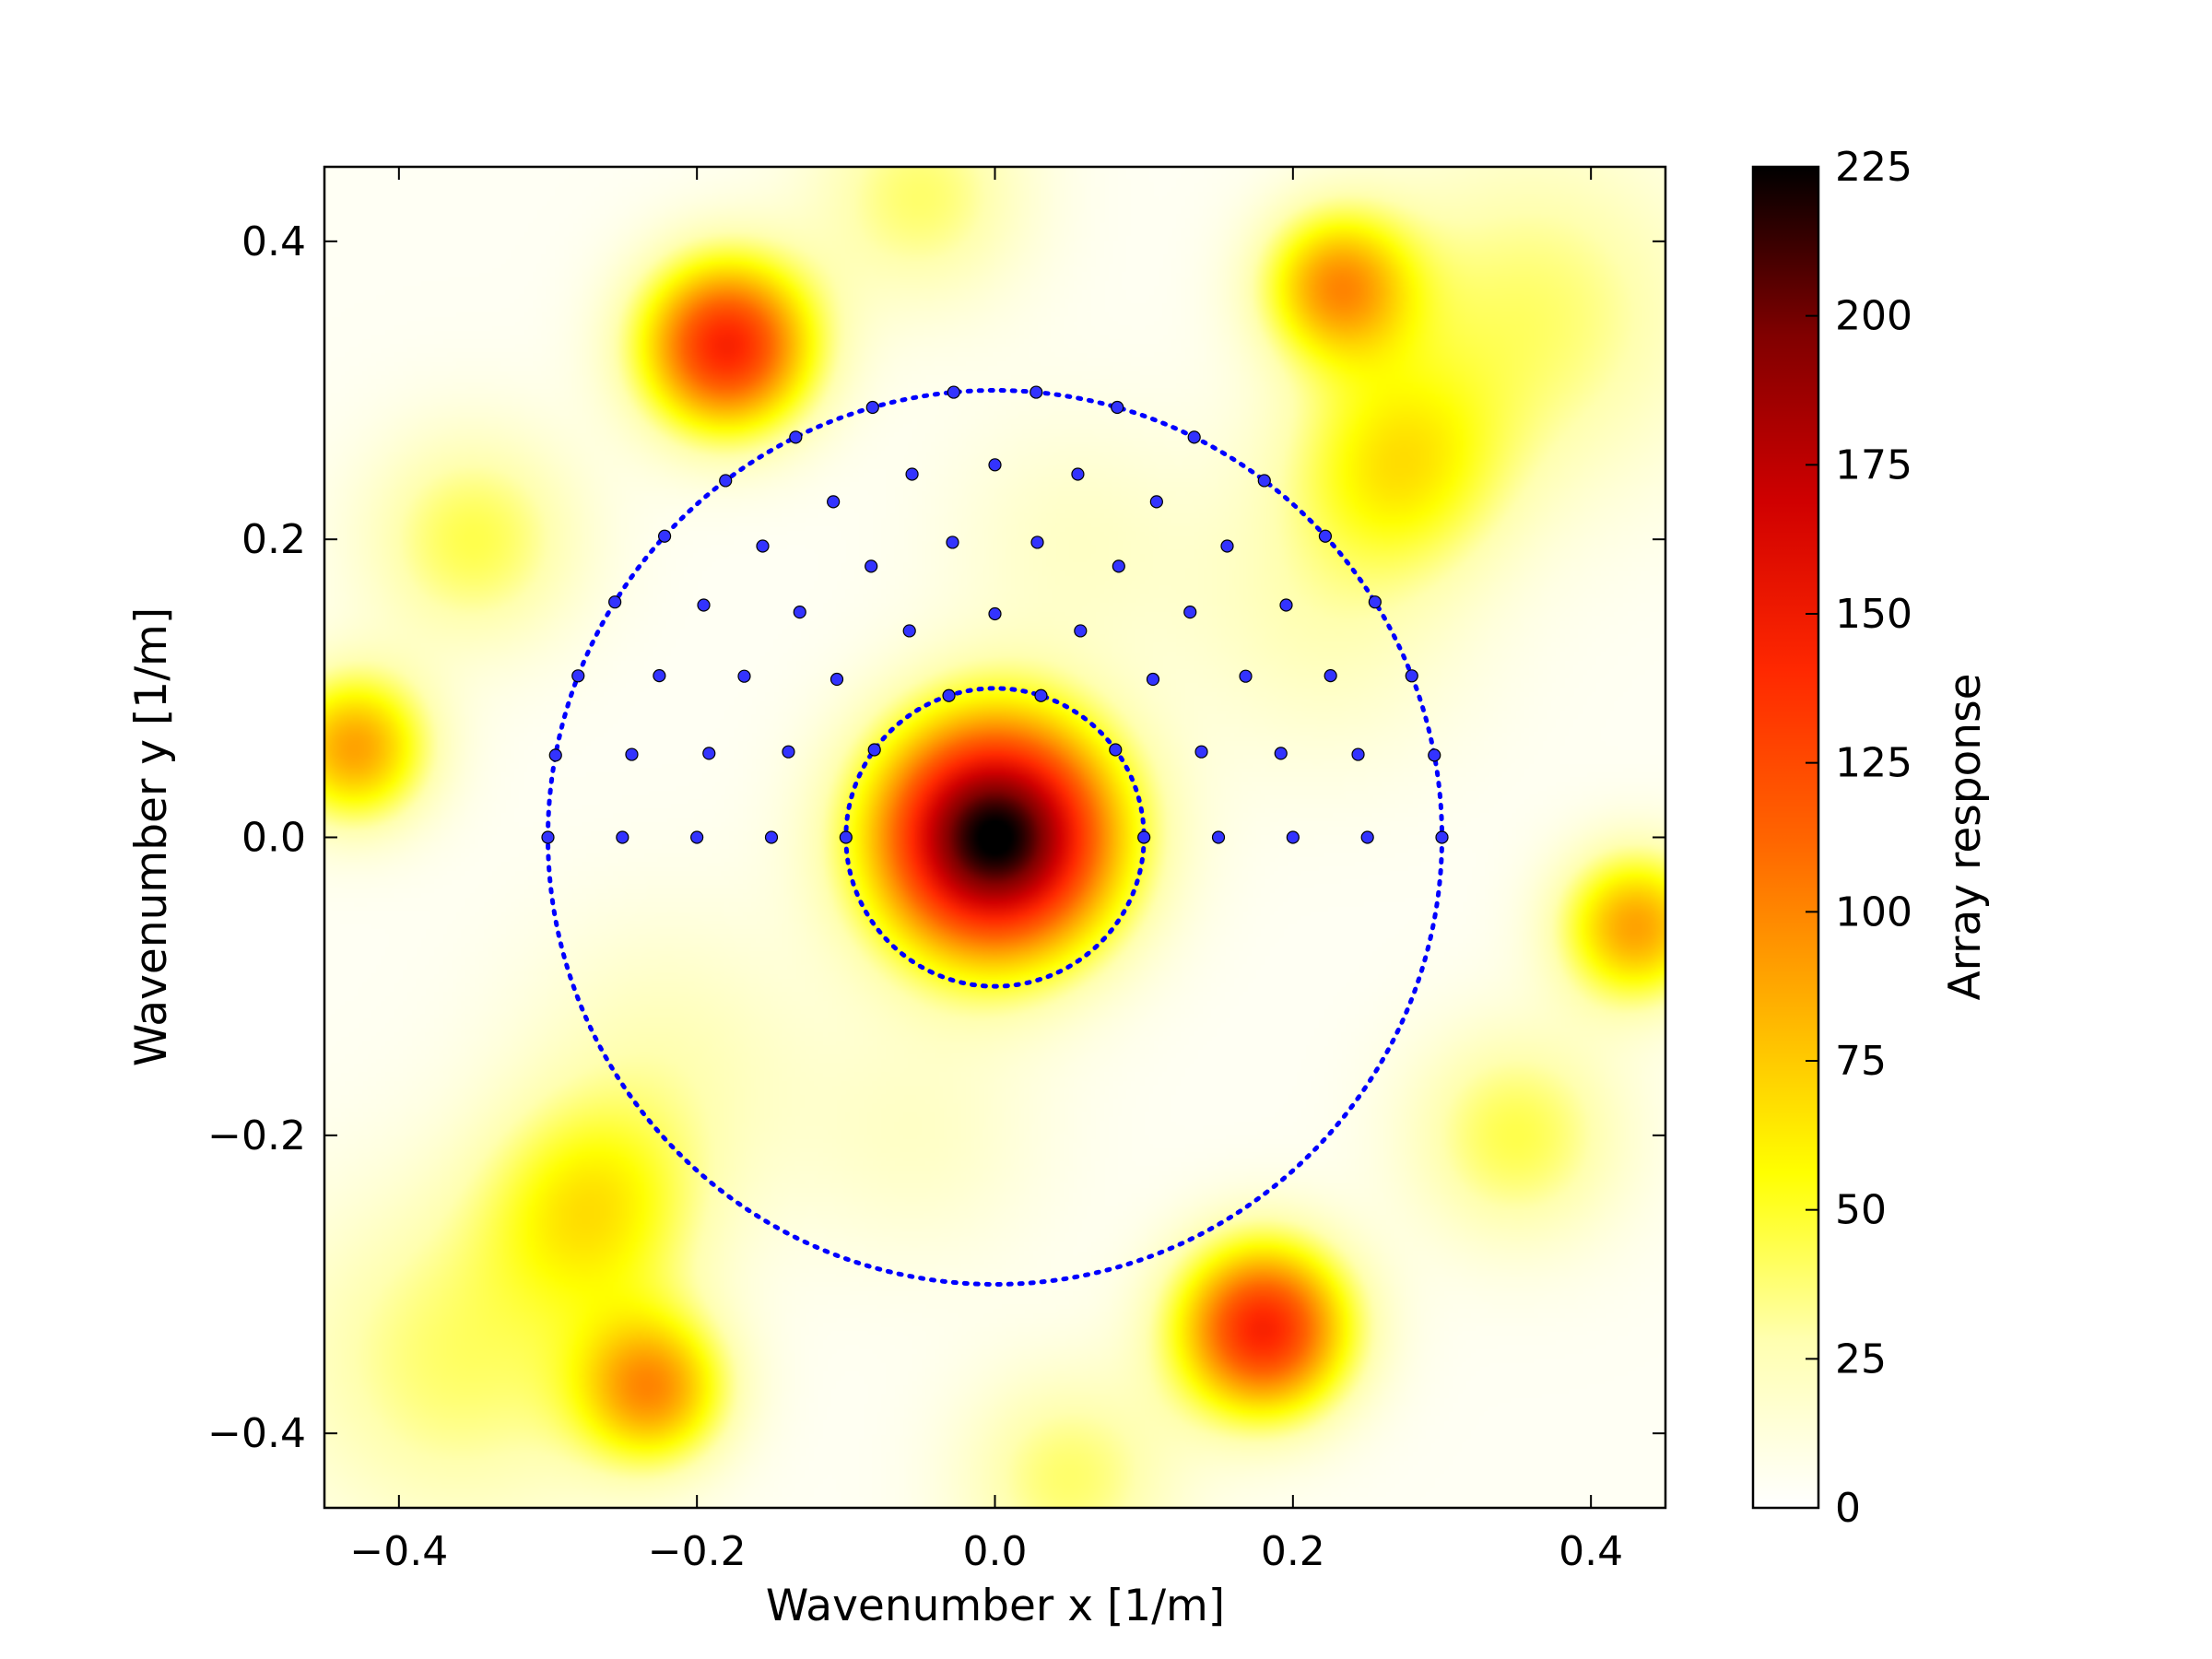 This screenshot has height=1659, width=2212. I want to click on y-axis-label: Wavenumber y [1/m], so click(151, 836).